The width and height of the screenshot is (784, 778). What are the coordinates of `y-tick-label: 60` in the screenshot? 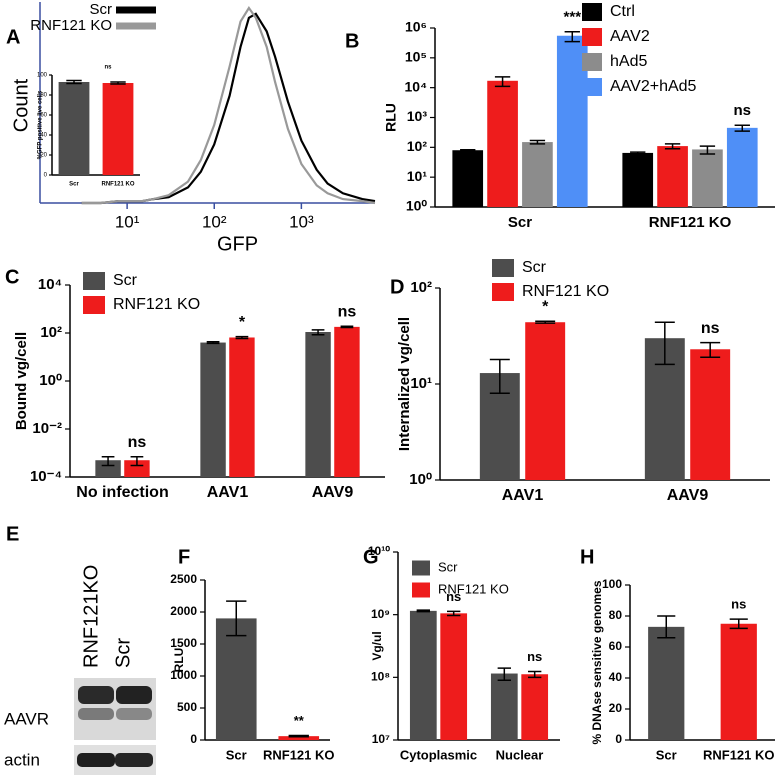 It's located at (616, 646).